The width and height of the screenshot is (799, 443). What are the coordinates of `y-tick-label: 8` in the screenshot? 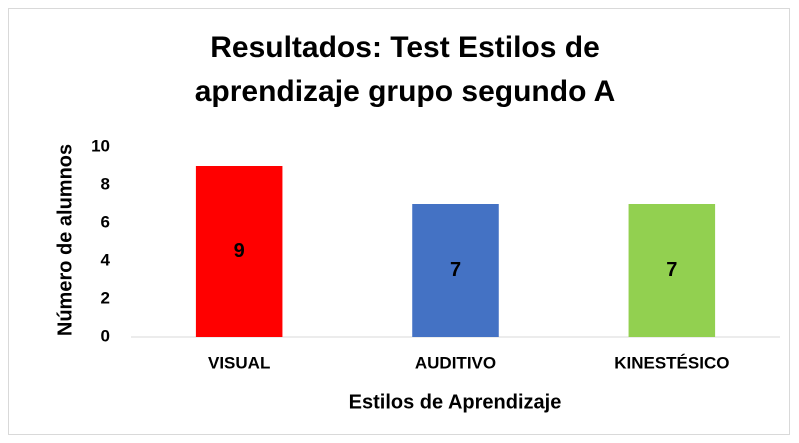 It's located at (105, 183).